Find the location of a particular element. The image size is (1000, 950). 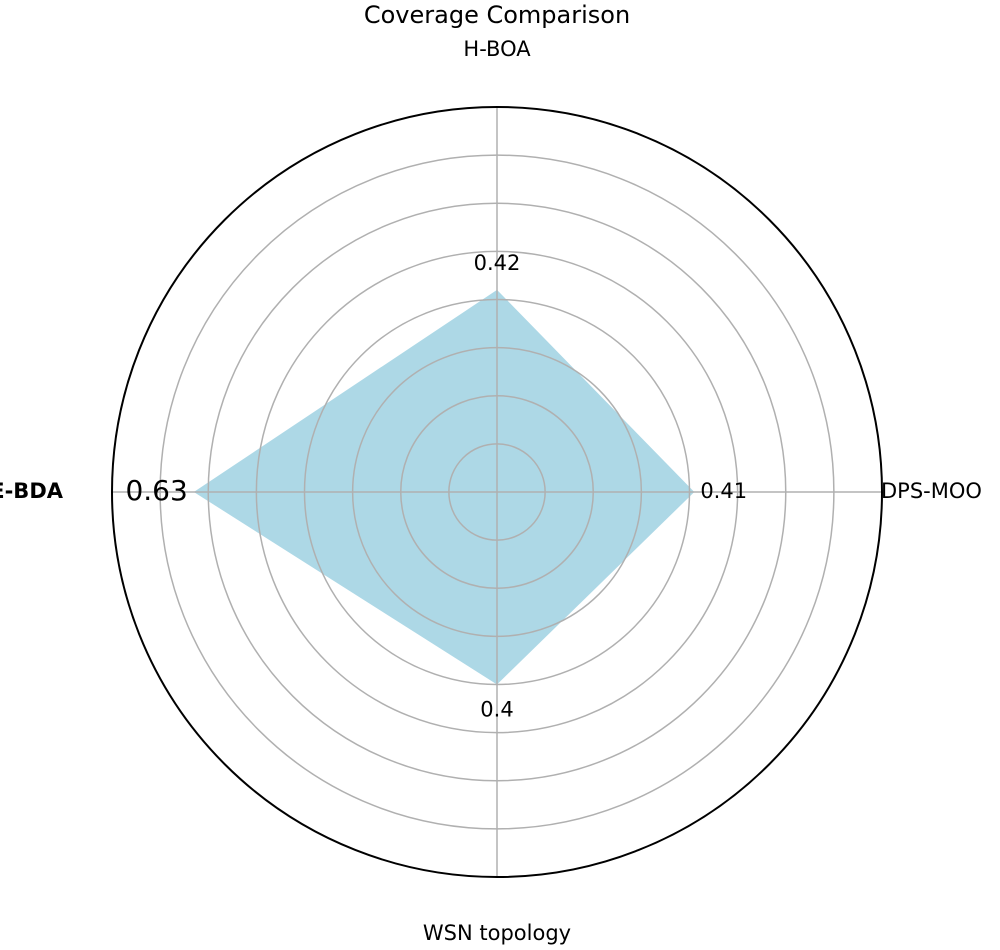

category-label: DIE-BDA is located at coordinates (32, 491).